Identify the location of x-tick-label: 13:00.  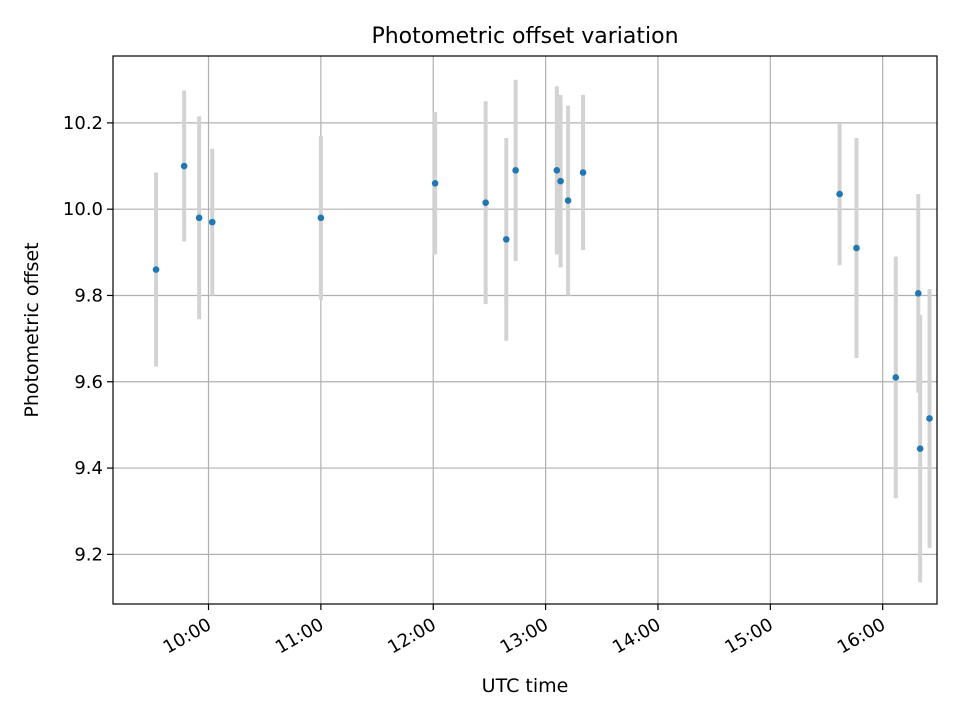
(524, 636).